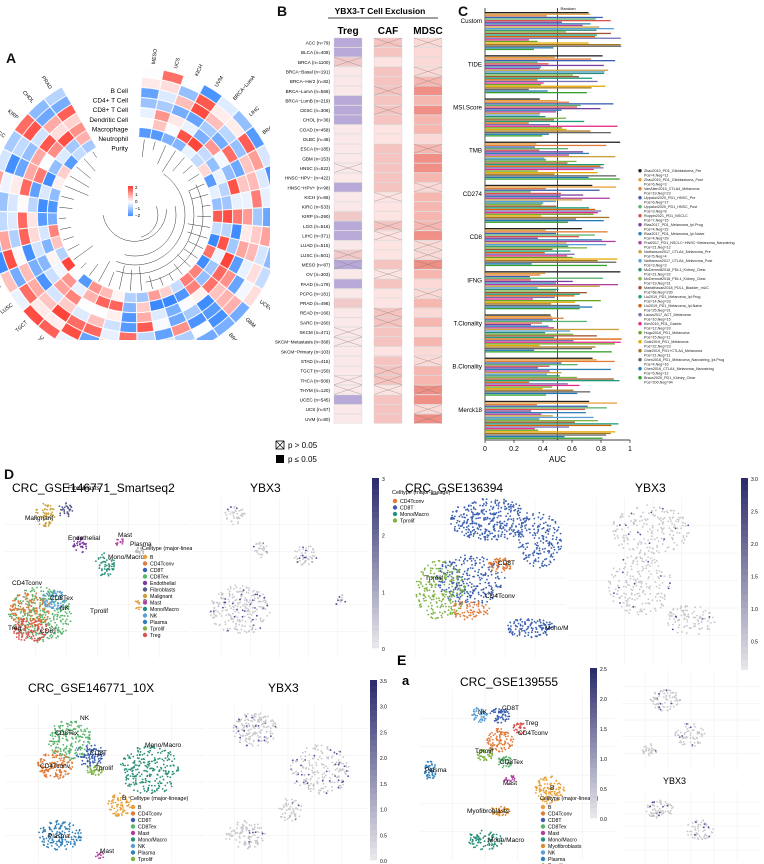 The width and height of the screenshot is (764, 864). Describe the element at coordinates (156, 604) in the screenshot. I see `legend-item: Mast` at that location.